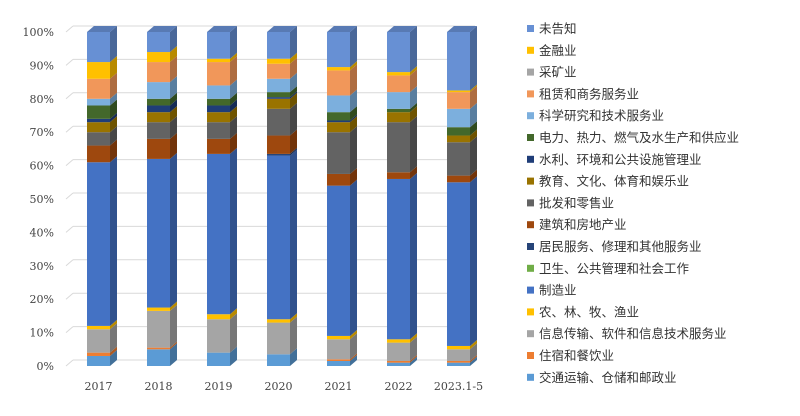  Describe the element at coordinates (42, 65) in the screenshot. I see `y-tick-label: 90%` at that location.